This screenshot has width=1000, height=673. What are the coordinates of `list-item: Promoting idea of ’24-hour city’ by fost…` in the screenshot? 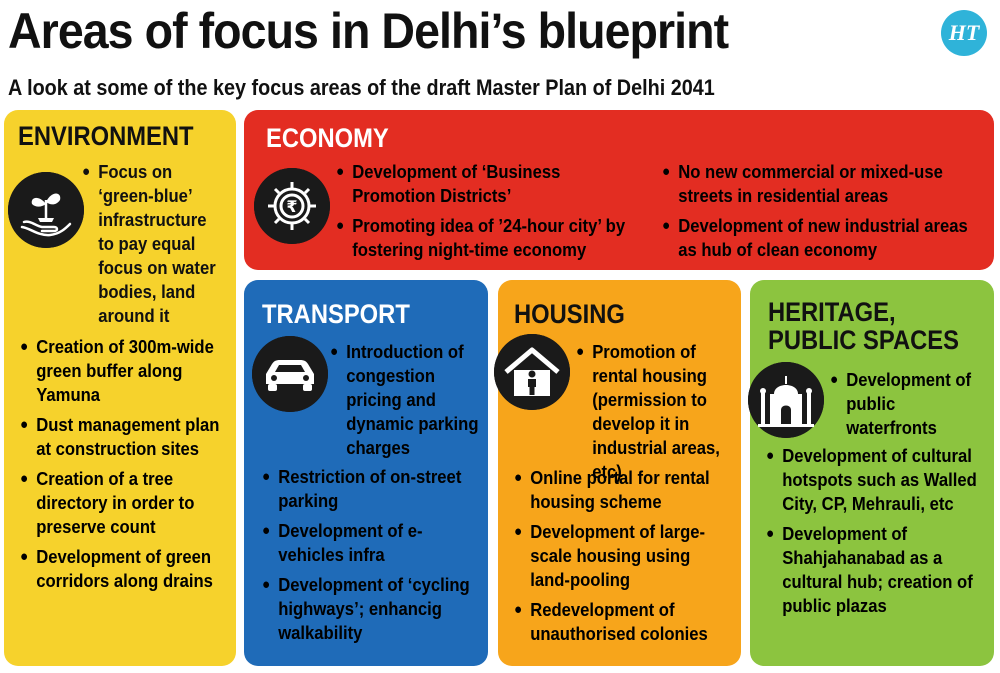 It's located at (489, 238).